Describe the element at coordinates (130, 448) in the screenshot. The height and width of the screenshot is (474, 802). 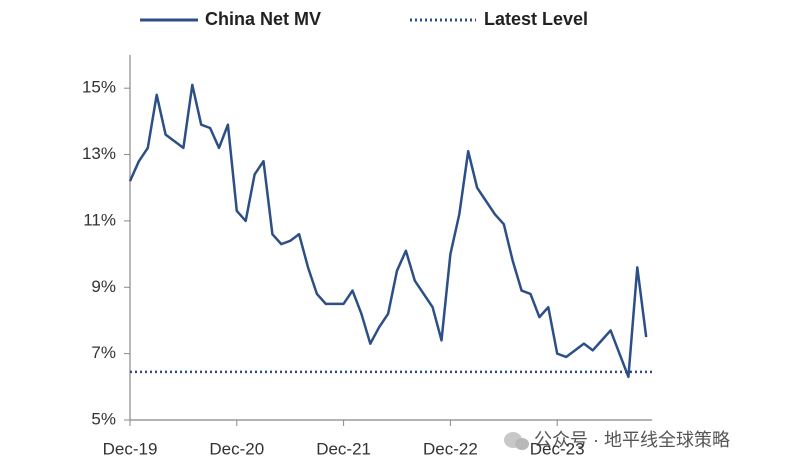
I see `x-tick-label: Dec-19` at that location.